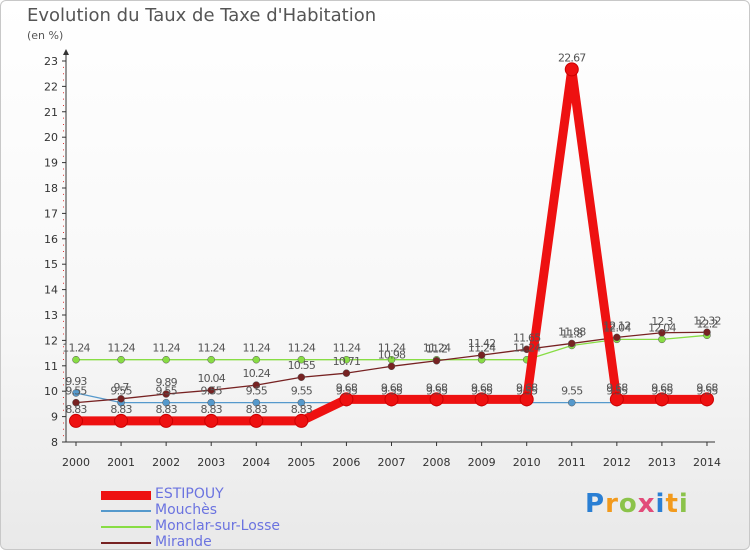  I want to click on data-label: 12.32, so click(707, 320).